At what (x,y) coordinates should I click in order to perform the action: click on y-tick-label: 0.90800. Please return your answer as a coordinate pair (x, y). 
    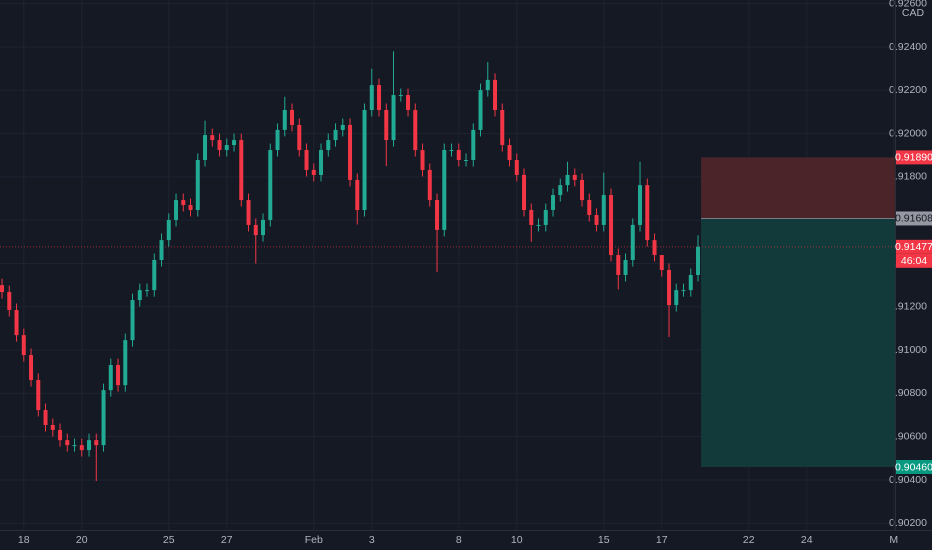
    Looking at the image, I should click on (908, 393).